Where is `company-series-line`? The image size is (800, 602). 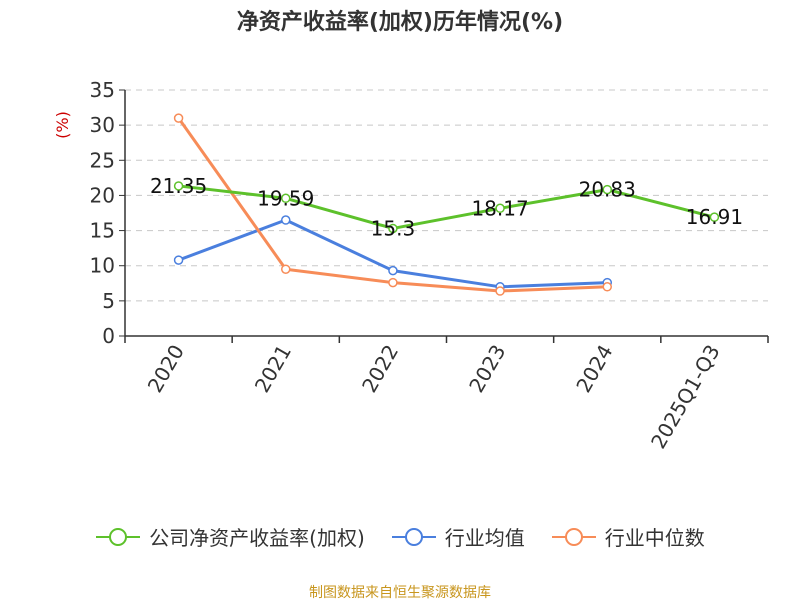
company-series-line is located at coordinates (446, 207).